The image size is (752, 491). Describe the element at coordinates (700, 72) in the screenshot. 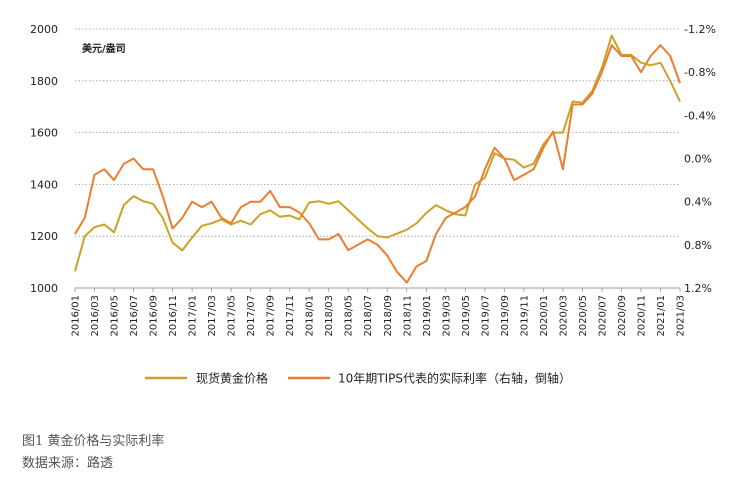

I see `right-axis-tick-label: -0.8%` at that location.